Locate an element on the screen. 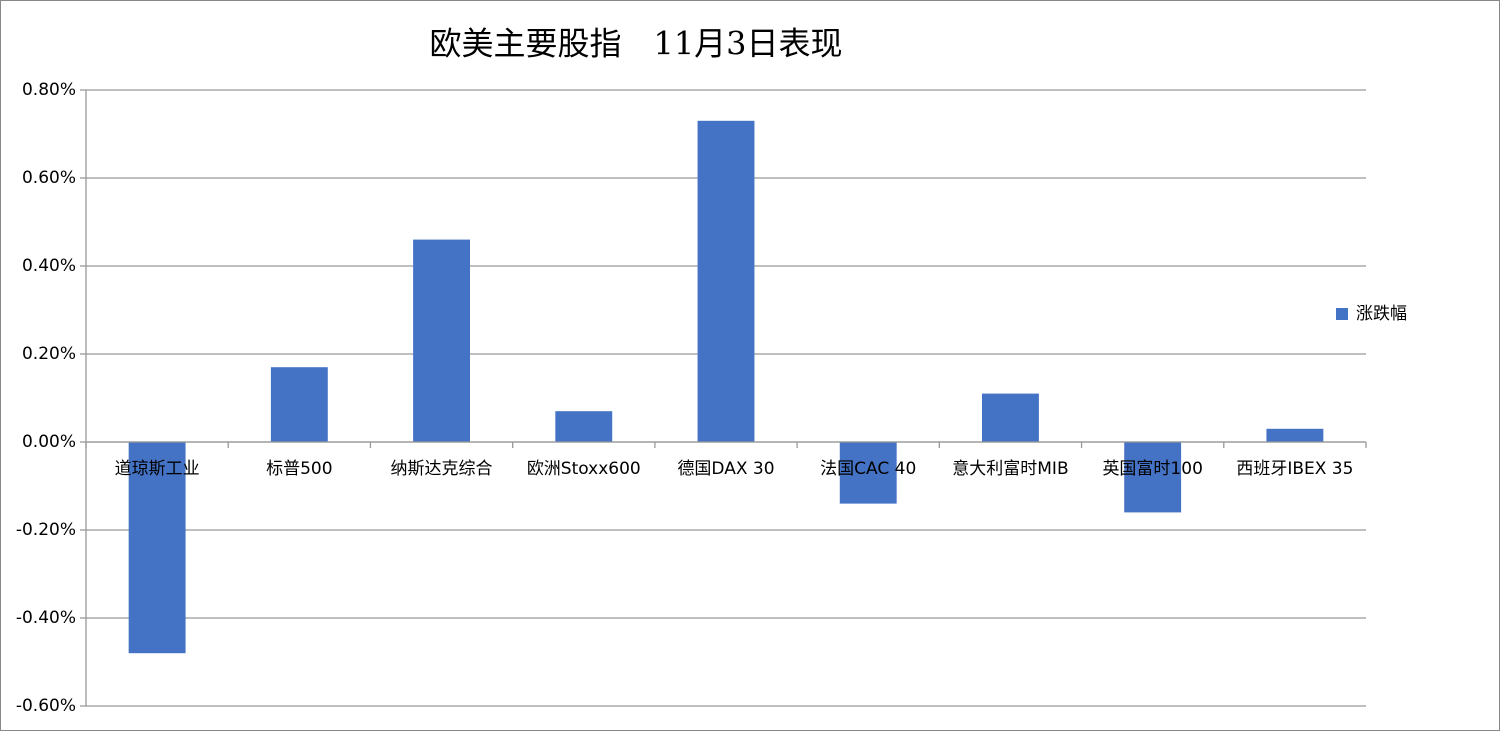 The width and height of the screenshot is (1500, 731). y-tick-label: 0.40% is located at coordinates (49, 266).